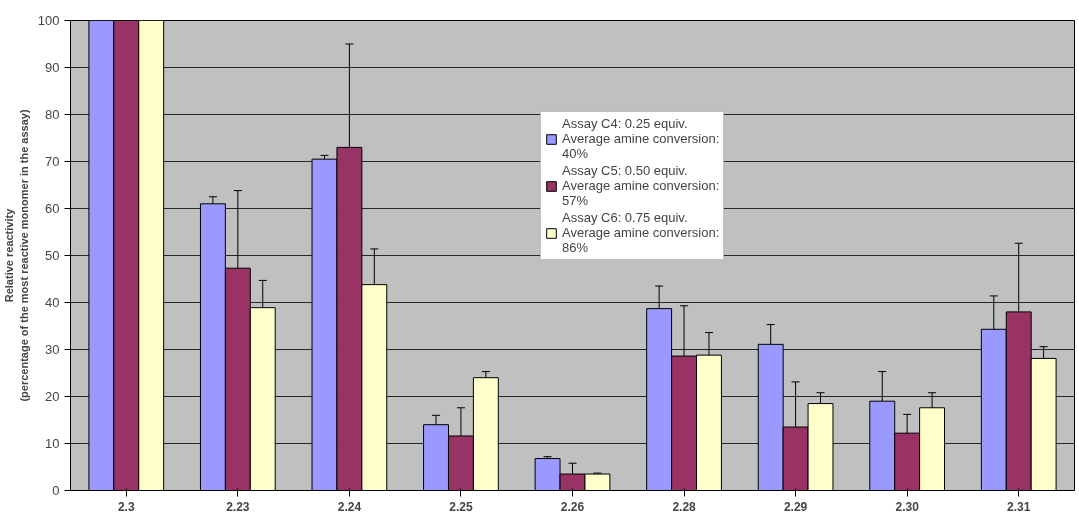 The image size is (1079, 513). I want to click on y-tick-label: 20, so click(52, 396).